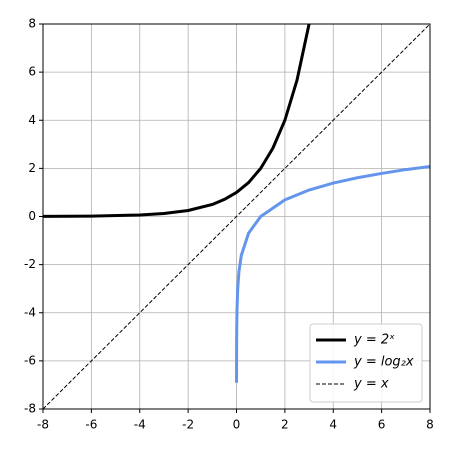 The height and width of the screenshot is (451, 460). What do you see at coordinates (32, 168) in the screenshot?
I see `y-tick-label: 2` at bounding box center [32, 168].